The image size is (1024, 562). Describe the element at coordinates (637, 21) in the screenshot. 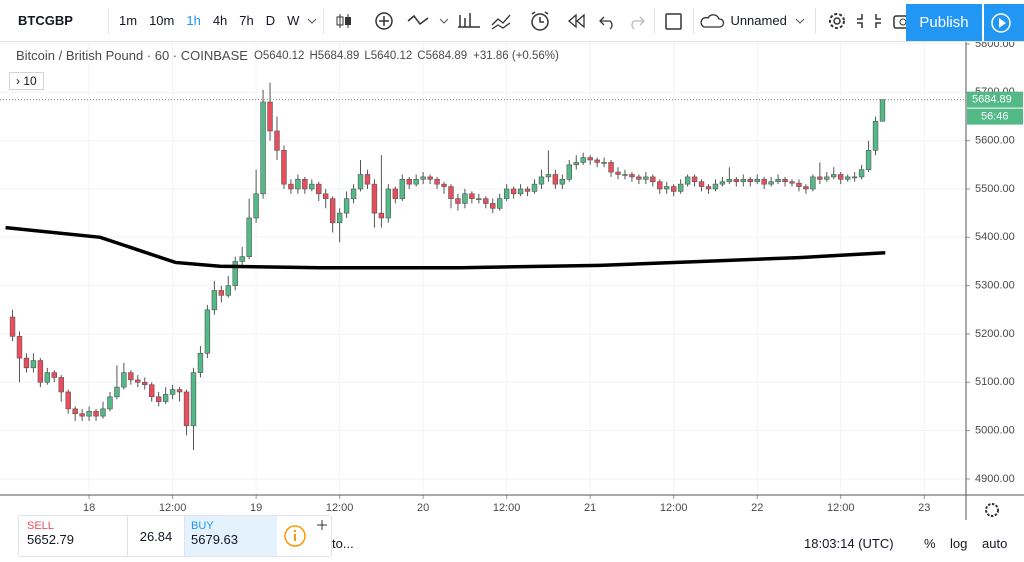

I see `redo-icon` at that location.